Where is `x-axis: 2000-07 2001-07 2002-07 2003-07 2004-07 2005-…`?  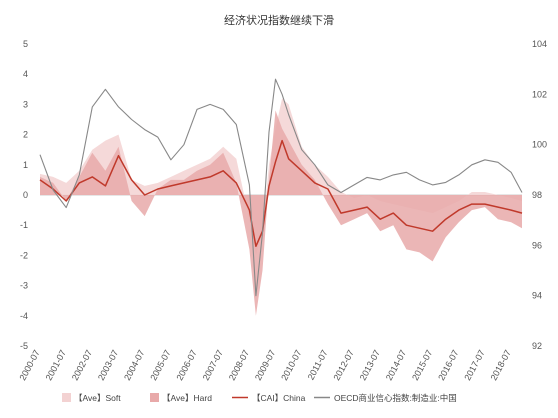 x-axis: 2000-07 2001-07 2002-07 2003-07 2004-07 2005-… is located at coordinates (264, 365).